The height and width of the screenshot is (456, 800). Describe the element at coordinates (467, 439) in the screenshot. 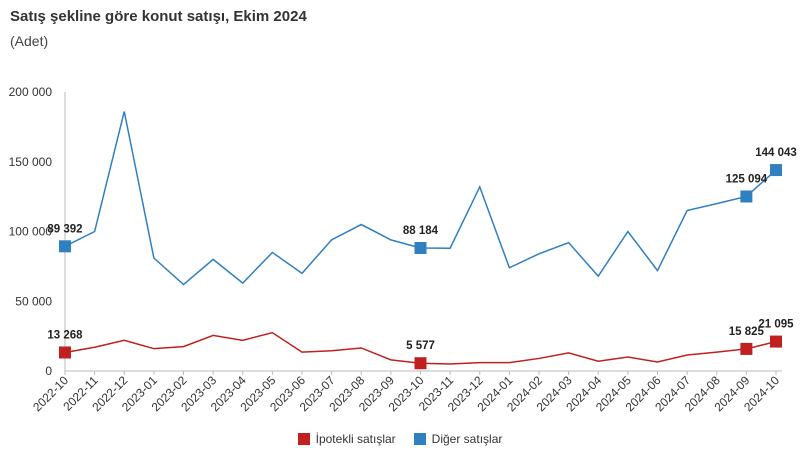

I see `legend-label-diger: Diğer satışlar` at that location.